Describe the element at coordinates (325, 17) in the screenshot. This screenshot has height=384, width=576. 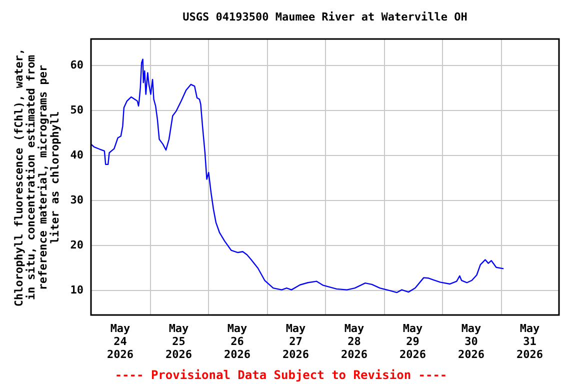
I see `chart-title: USGS 04193500 Maumee River at Waterville OH` at that location.